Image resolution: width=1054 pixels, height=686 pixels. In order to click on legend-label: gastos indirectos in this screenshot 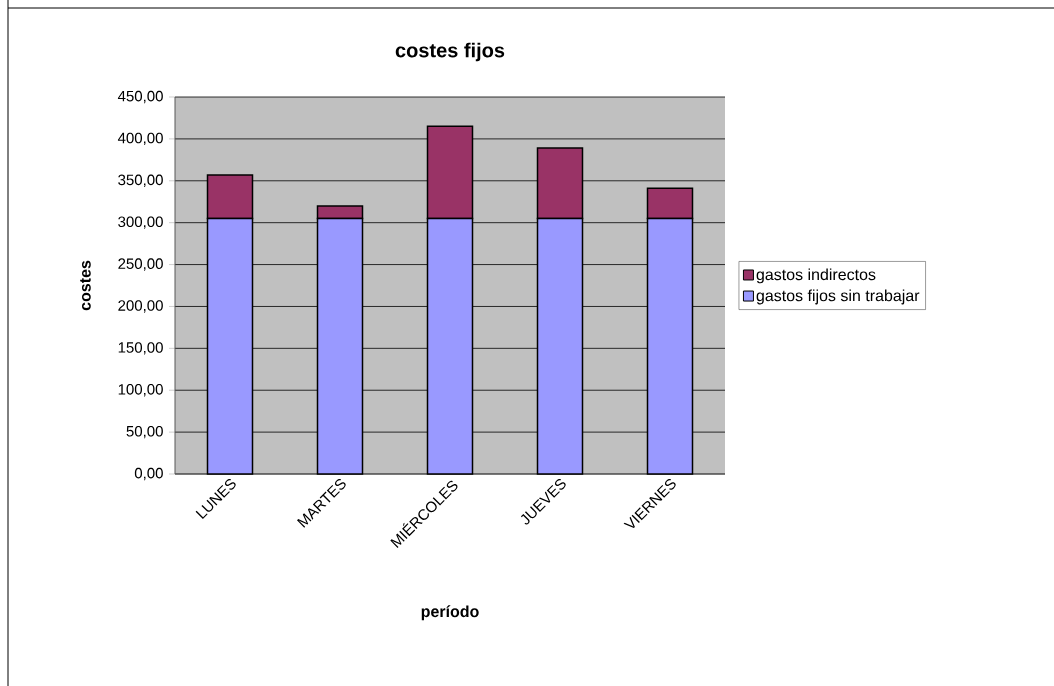, I will do `click(816, 276)`.